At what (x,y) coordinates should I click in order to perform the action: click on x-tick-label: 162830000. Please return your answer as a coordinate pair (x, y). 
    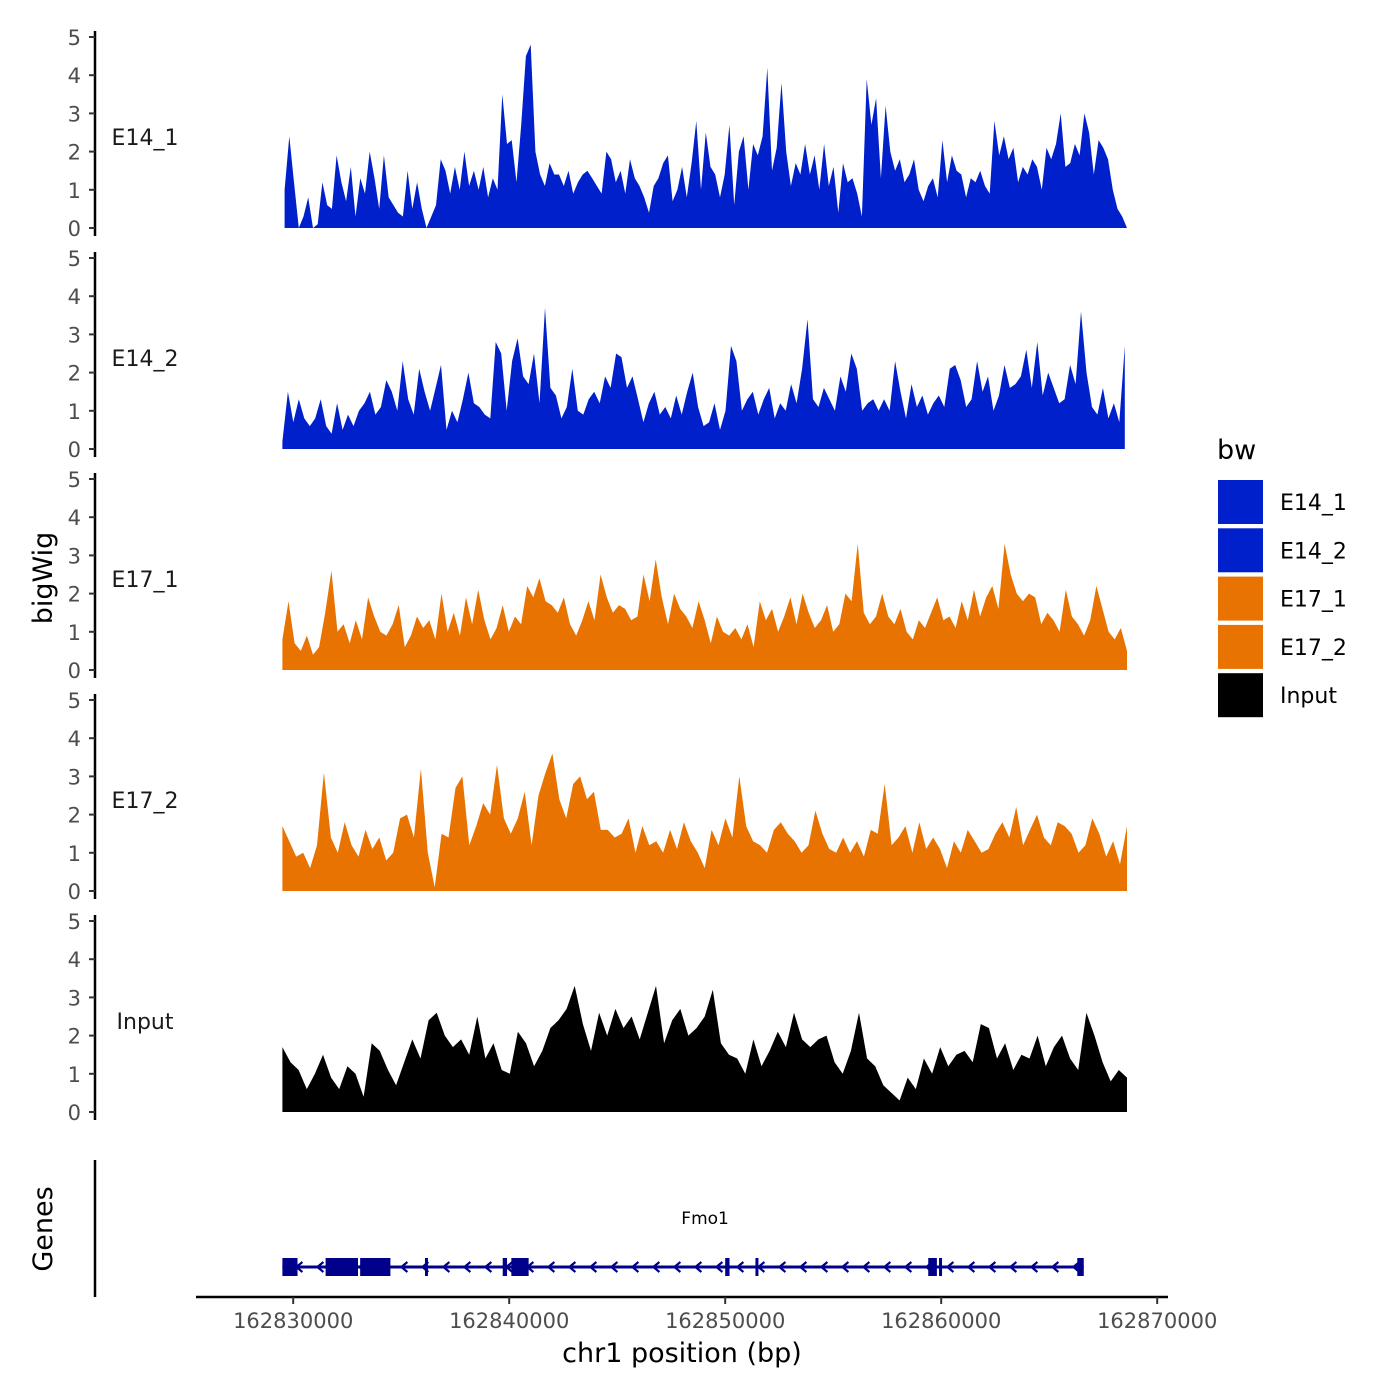
    Looking at the image, I should click on (293, 1321).